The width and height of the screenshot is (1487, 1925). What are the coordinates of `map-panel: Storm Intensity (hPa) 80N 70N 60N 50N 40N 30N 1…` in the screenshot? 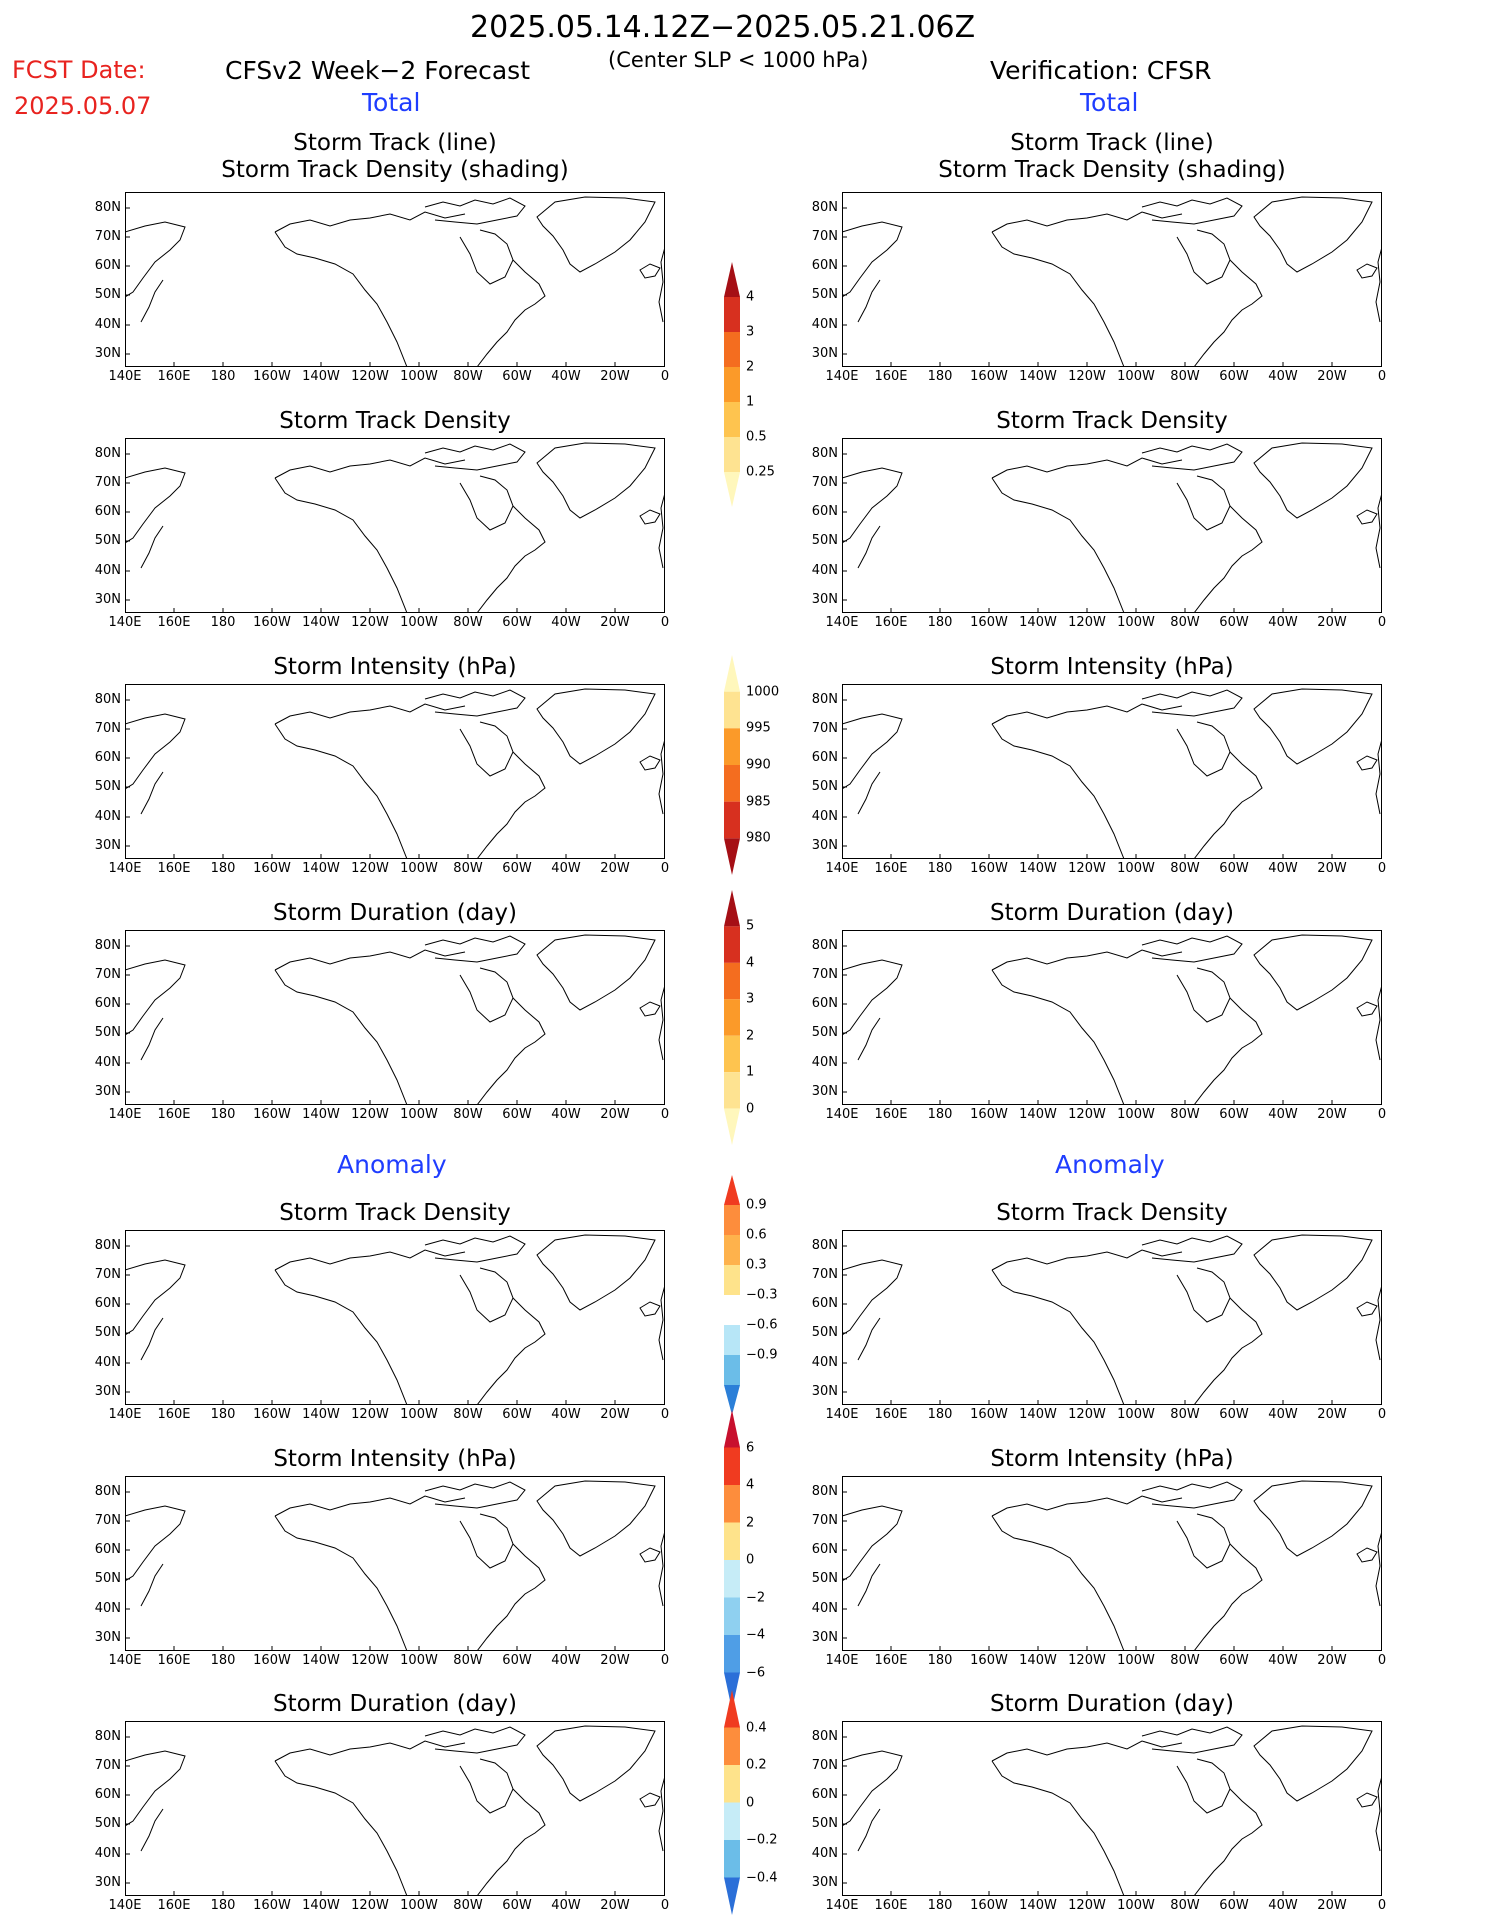 It's located at (390, 761).